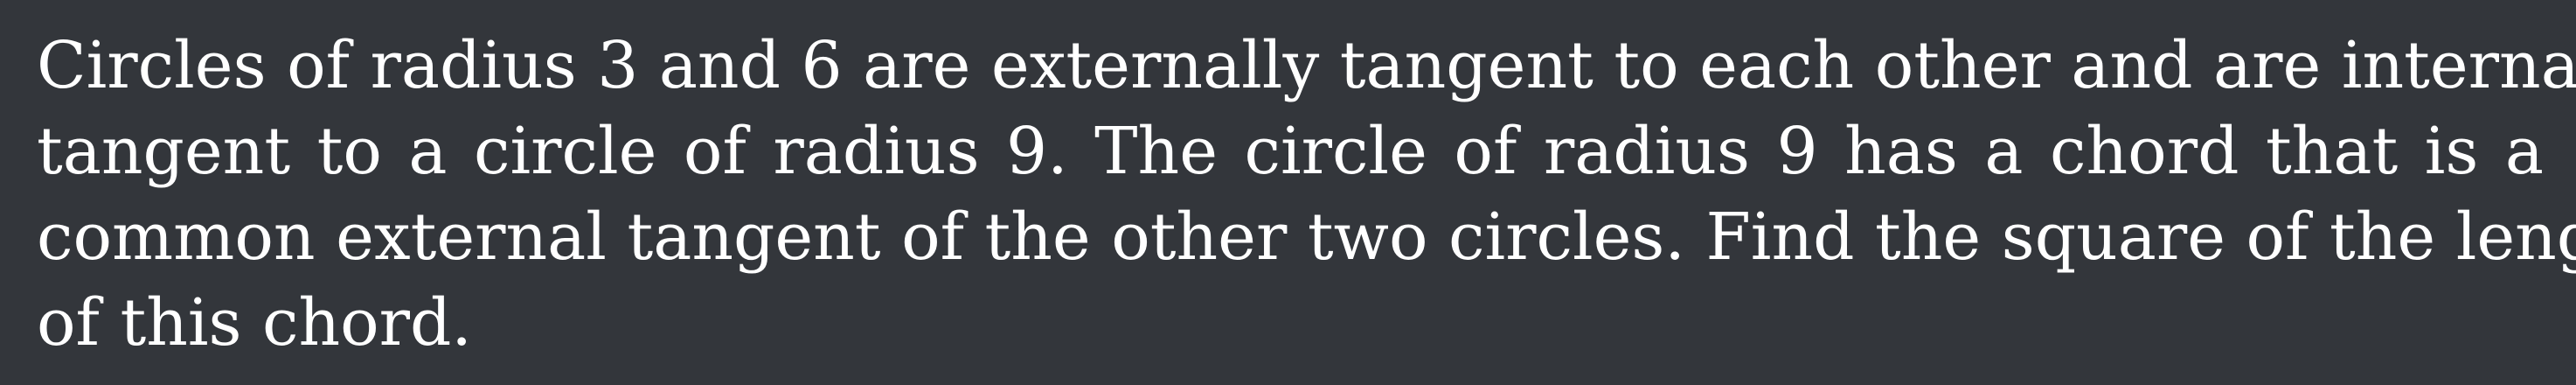 The image size is (2576, 385). What do you see at coordinates (255, 322) in the screenshot?
I see `problem-line-4: of this chord.` at bounding box center [255, 322].